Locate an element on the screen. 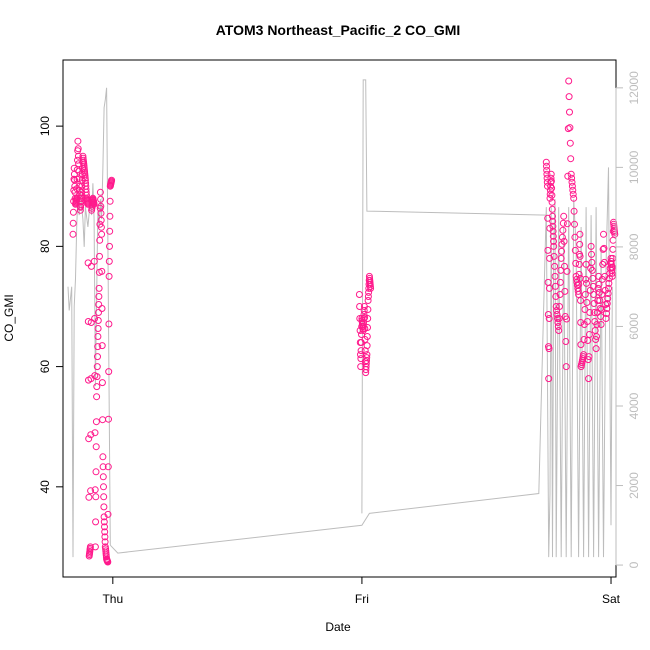  y-right-tick-label: 10000 is located at coordinates (634, 167).